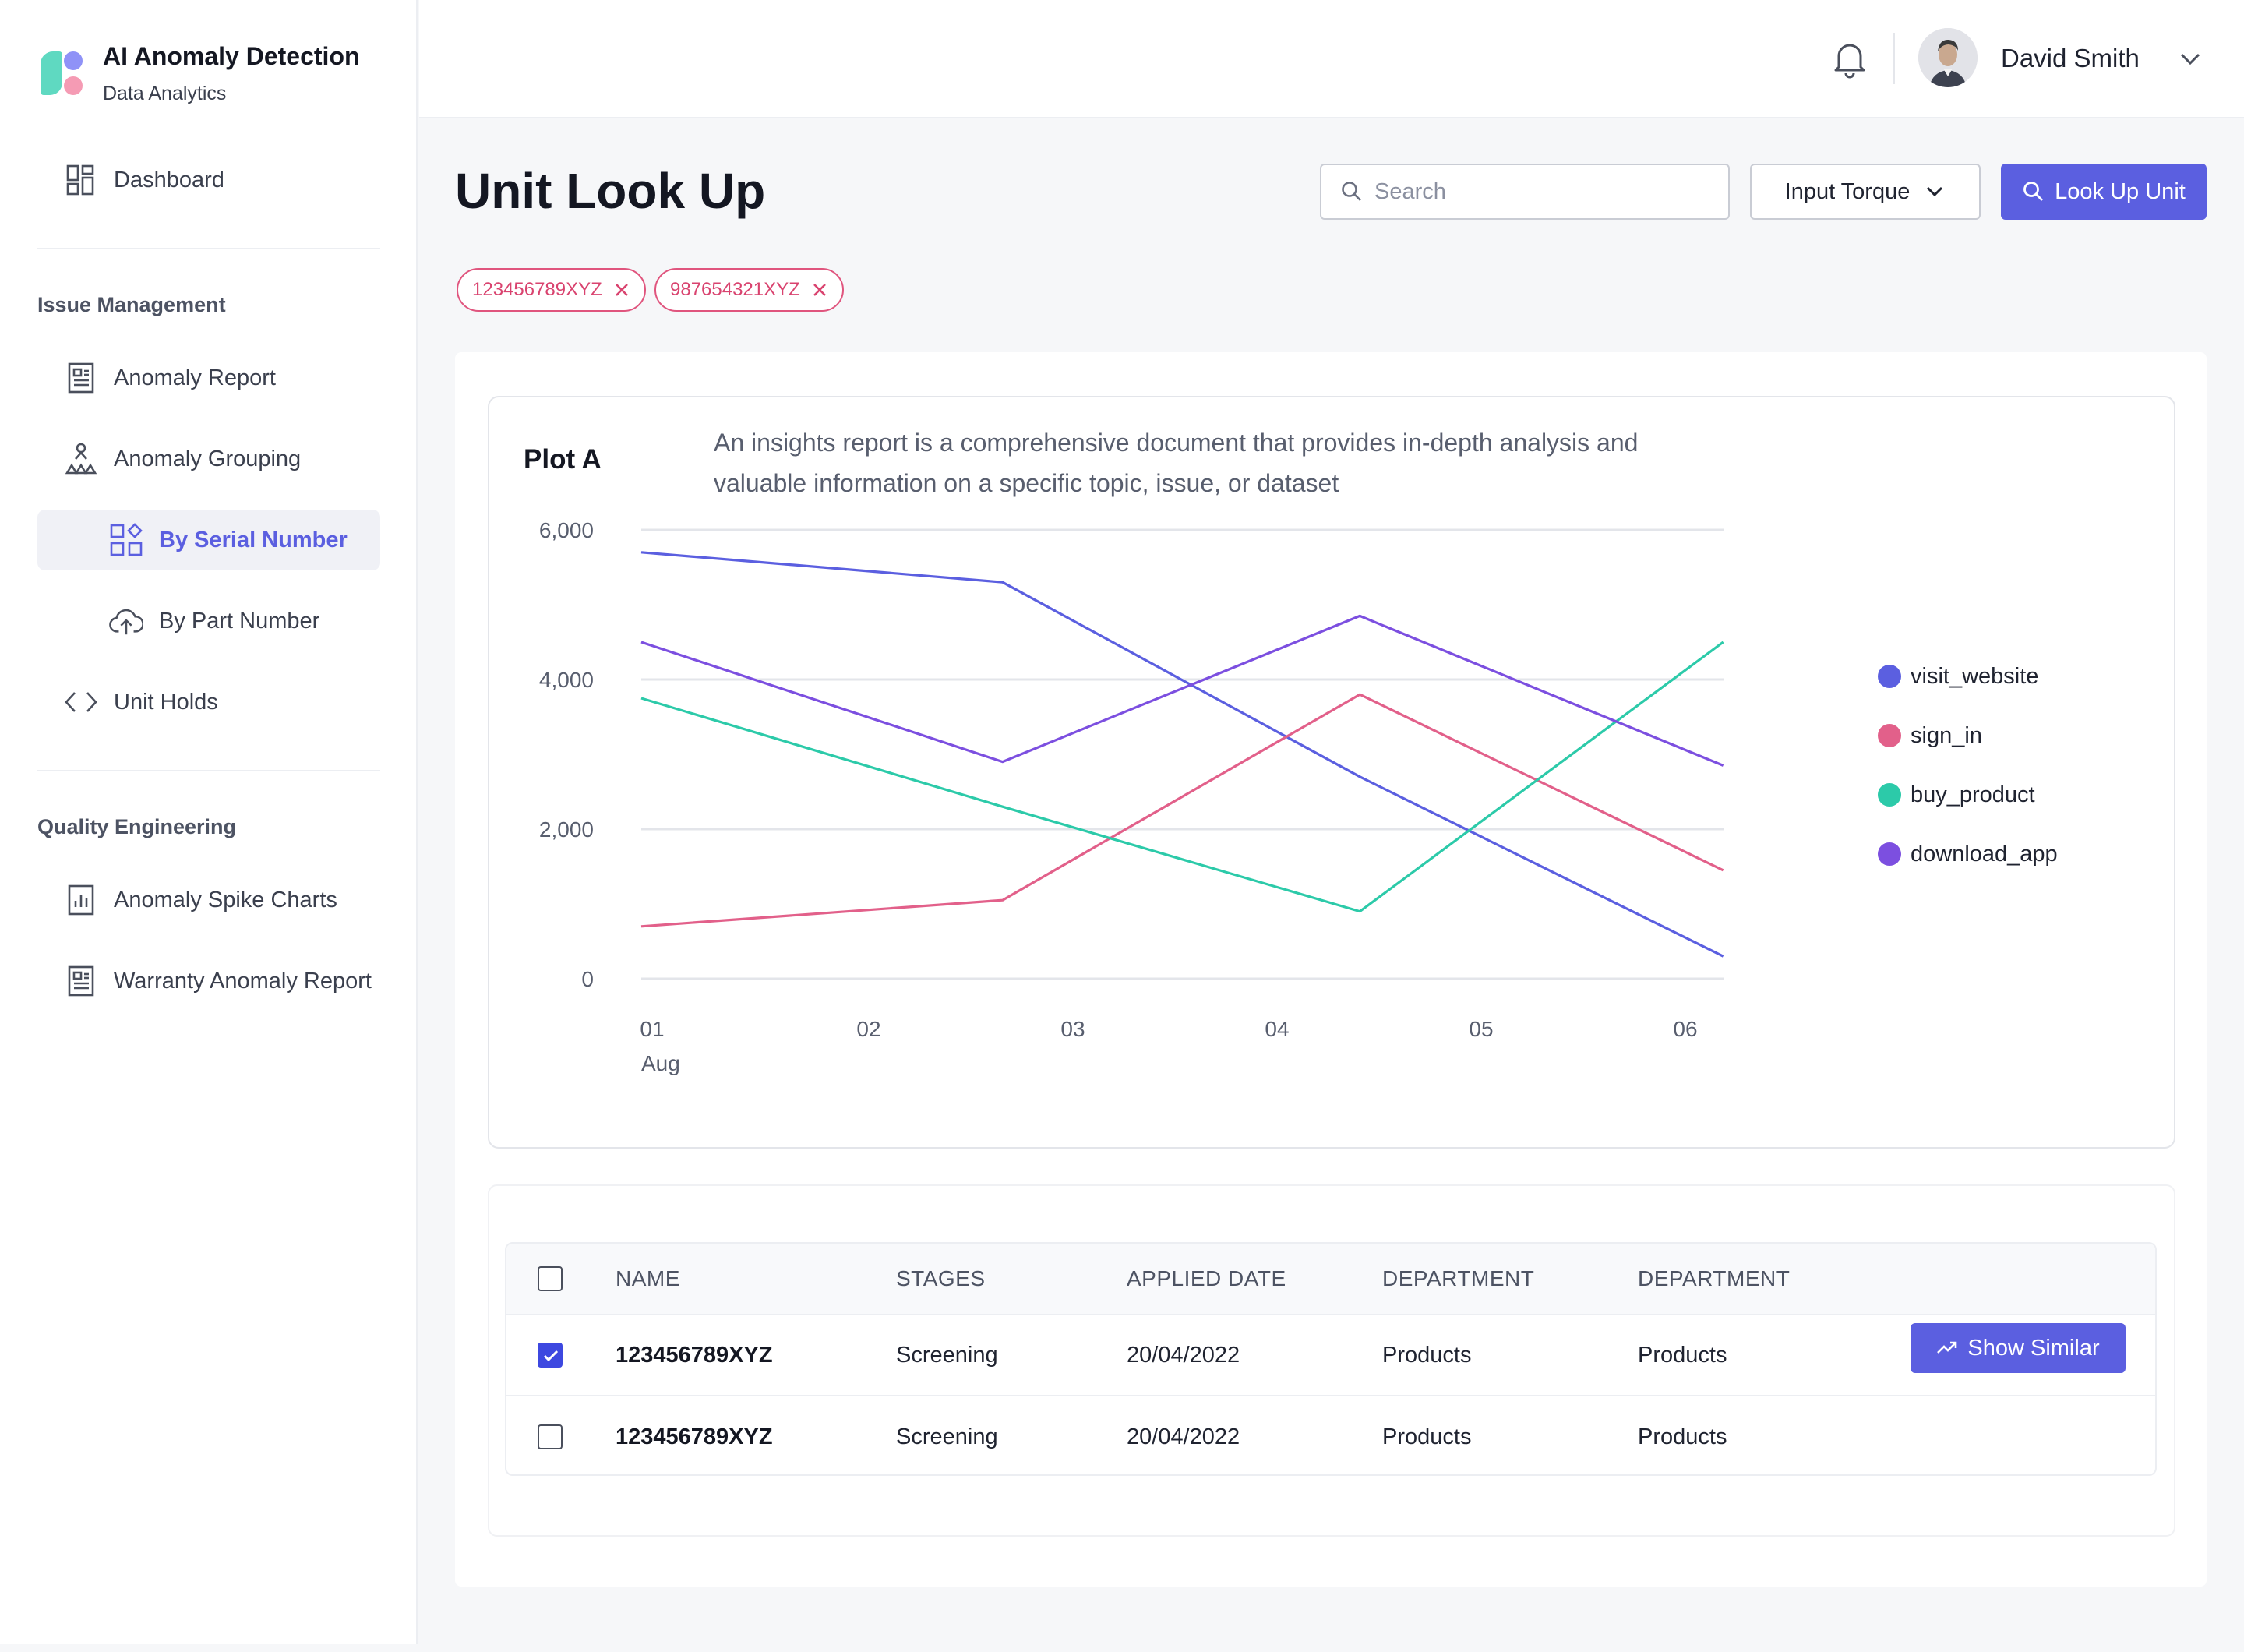 Image resolution: width=2244 pixels, height=1652 pixels. What do you see at coordinates (566, 530) in the screenshot?
I see `y-tick-label: 6,000` at bounding box center [566, 530].